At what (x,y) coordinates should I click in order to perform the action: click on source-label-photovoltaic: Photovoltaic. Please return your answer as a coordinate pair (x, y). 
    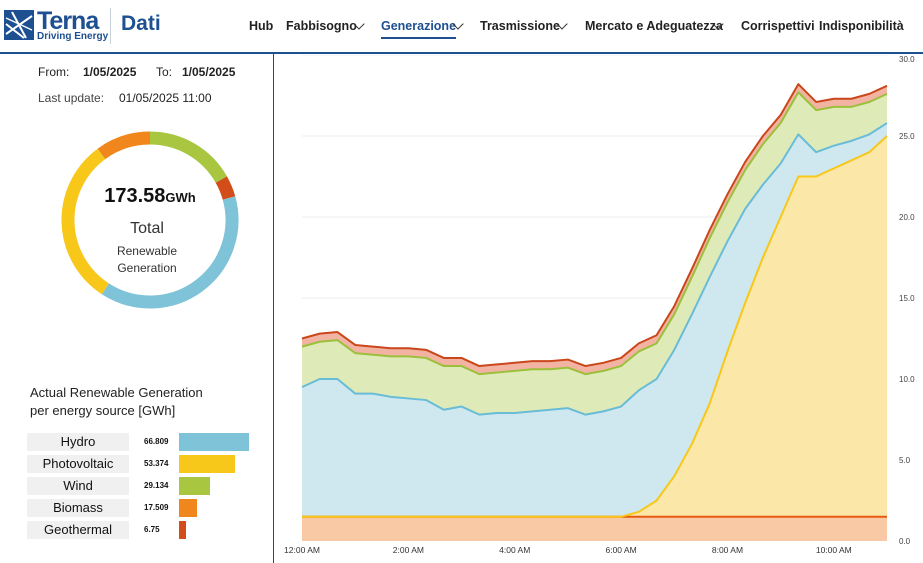
    Looking at the image, I should click on (78, 464).